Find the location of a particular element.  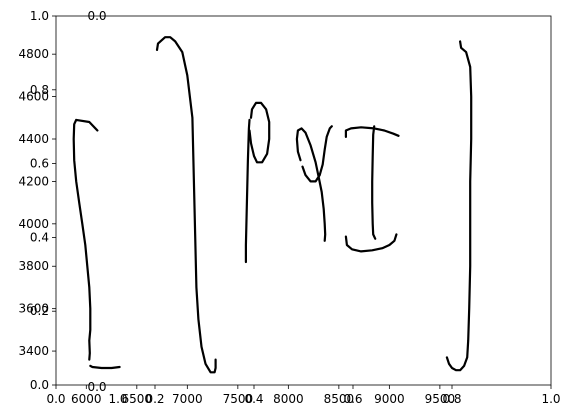

unit-x-tick-label: 1.0 is located at coordinates (550, 399).